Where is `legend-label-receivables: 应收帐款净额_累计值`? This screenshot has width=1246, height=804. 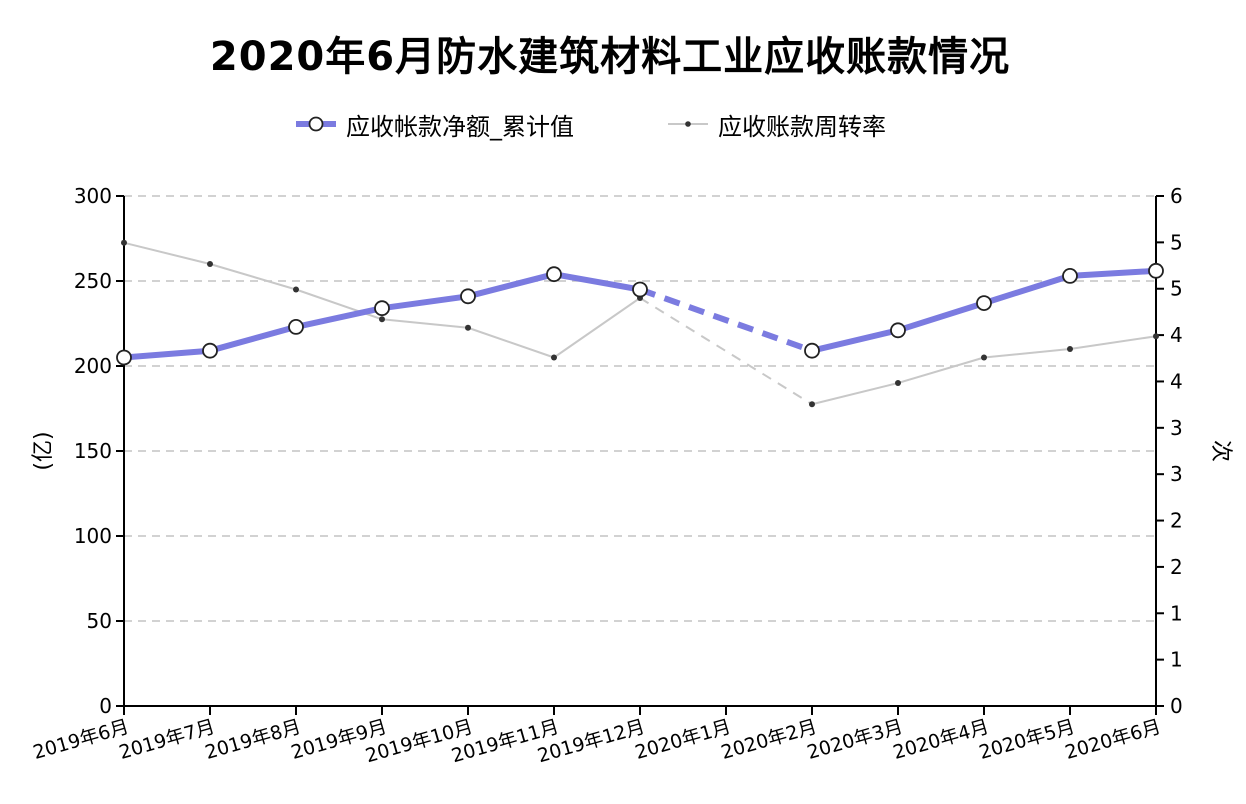
legend-label-receivables: 应收帐款净额_累计值 is located at coordinates (460, 126).